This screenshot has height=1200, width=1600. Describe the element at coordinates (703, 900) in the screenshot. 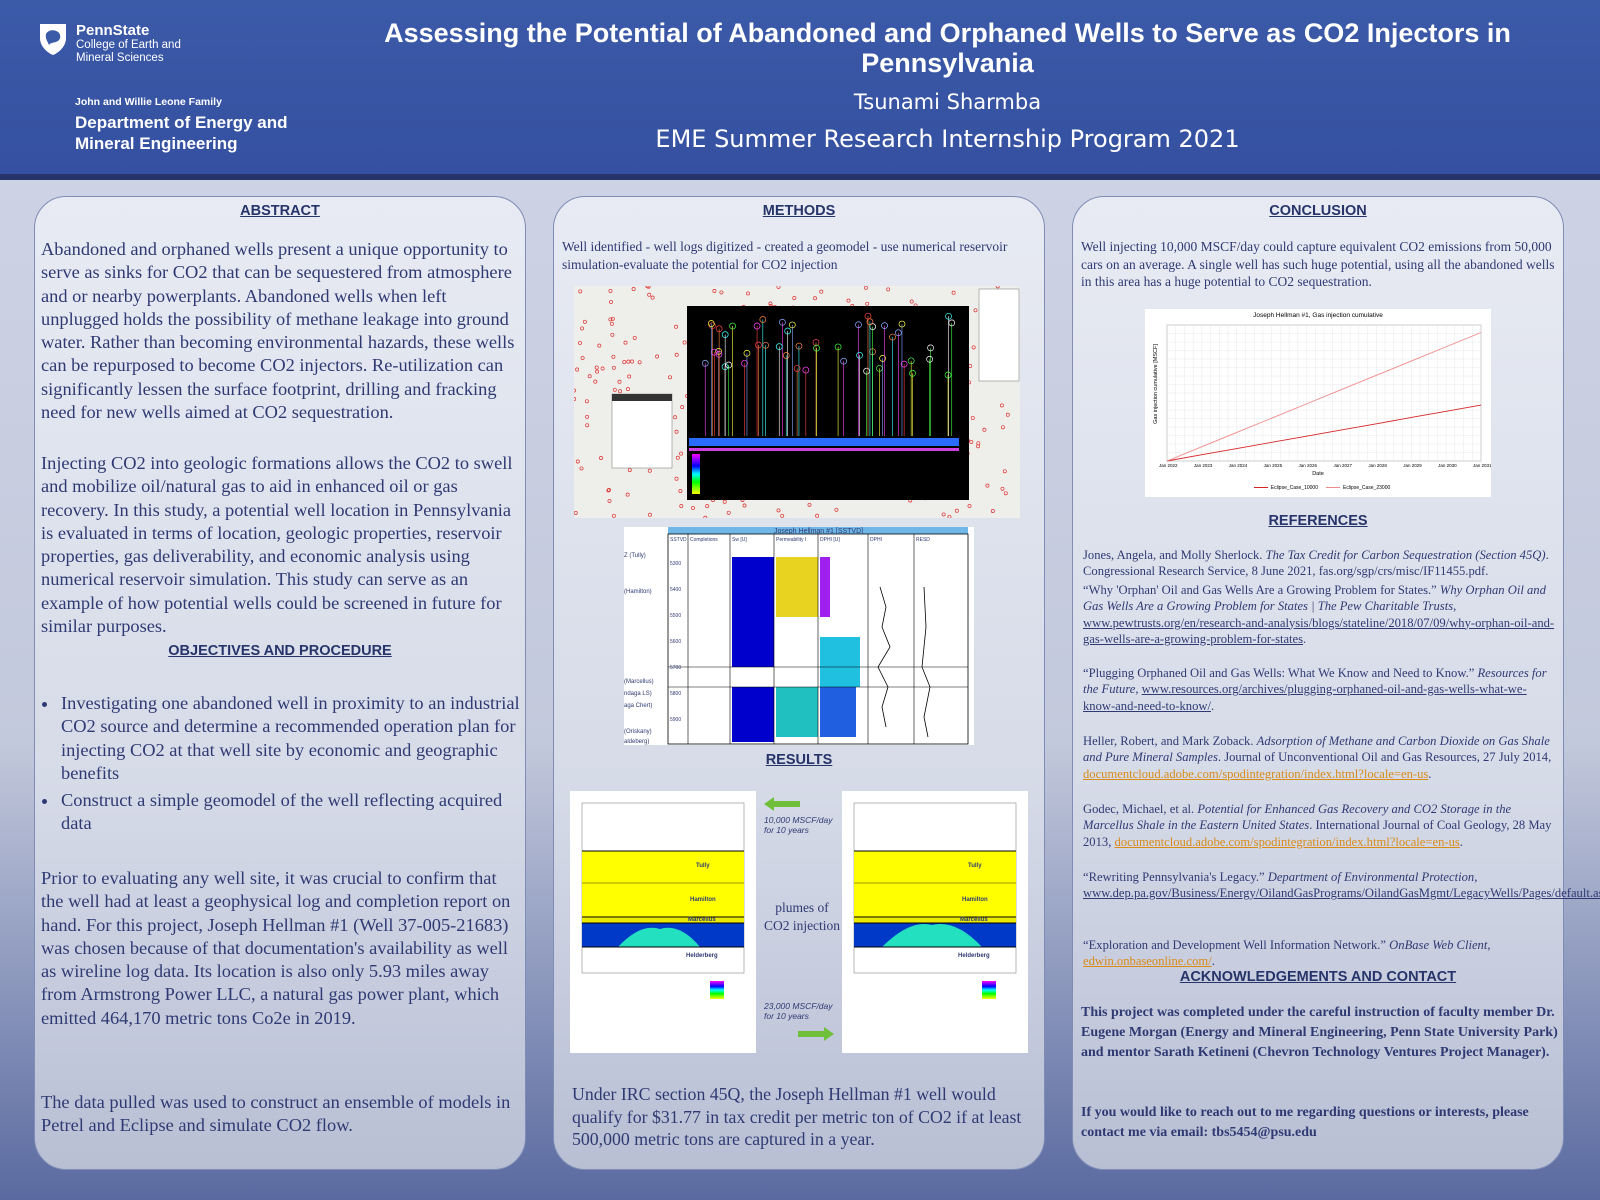

I see `layer-hamilton: Hamilton` at that location.